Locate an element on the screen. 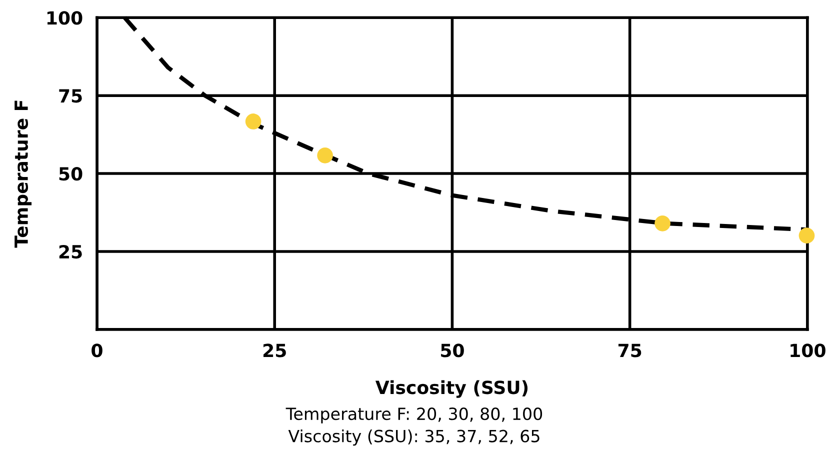 The image size is (829, 464). y-tick-label: 25 is located at coordinates (70, 251).